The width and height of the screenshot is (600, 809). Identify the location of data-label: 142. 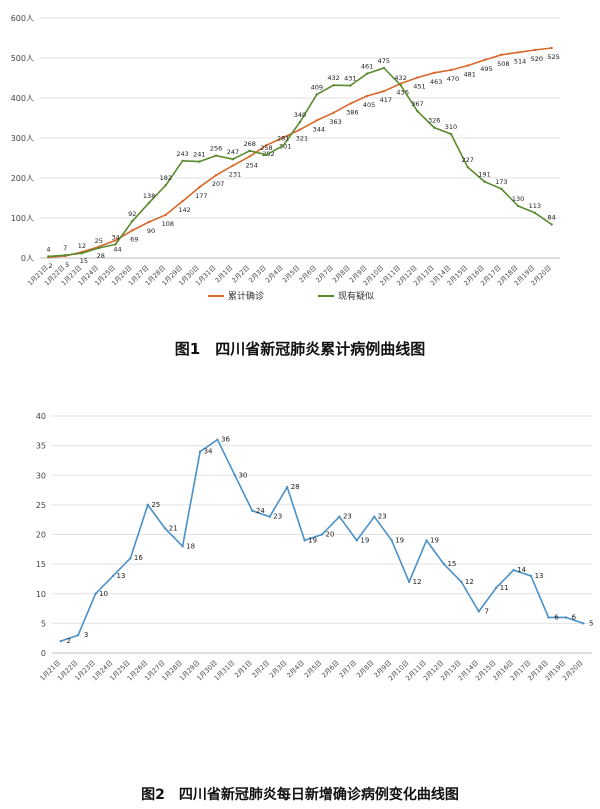
(184, 210).